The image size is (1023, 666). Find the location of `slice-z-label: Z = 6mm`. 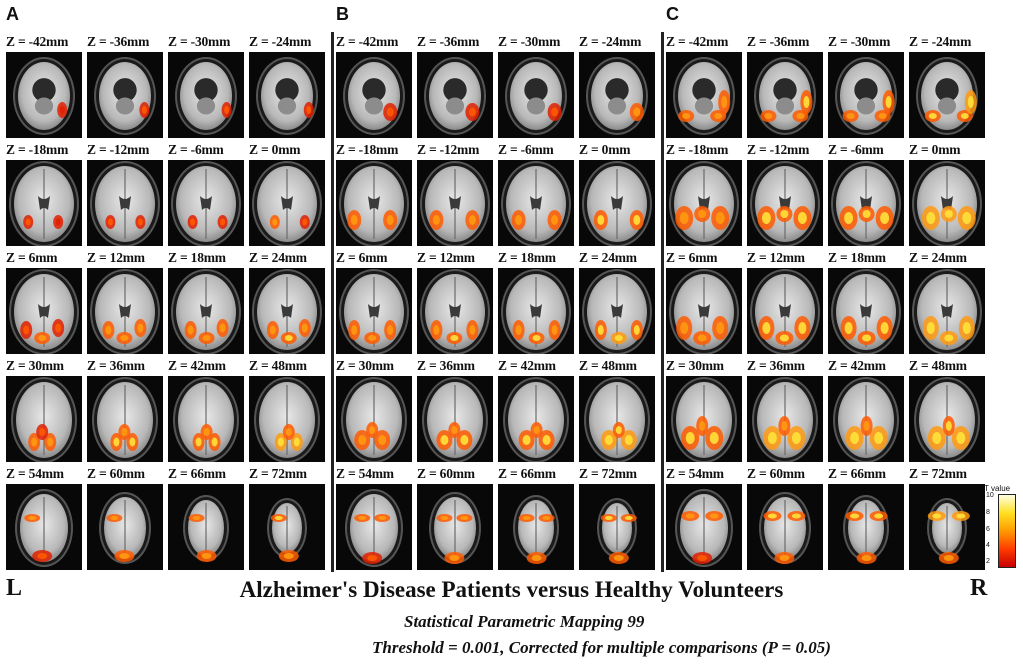

slice-z-label: Z = 6mm is located at coordinates (692, 257).